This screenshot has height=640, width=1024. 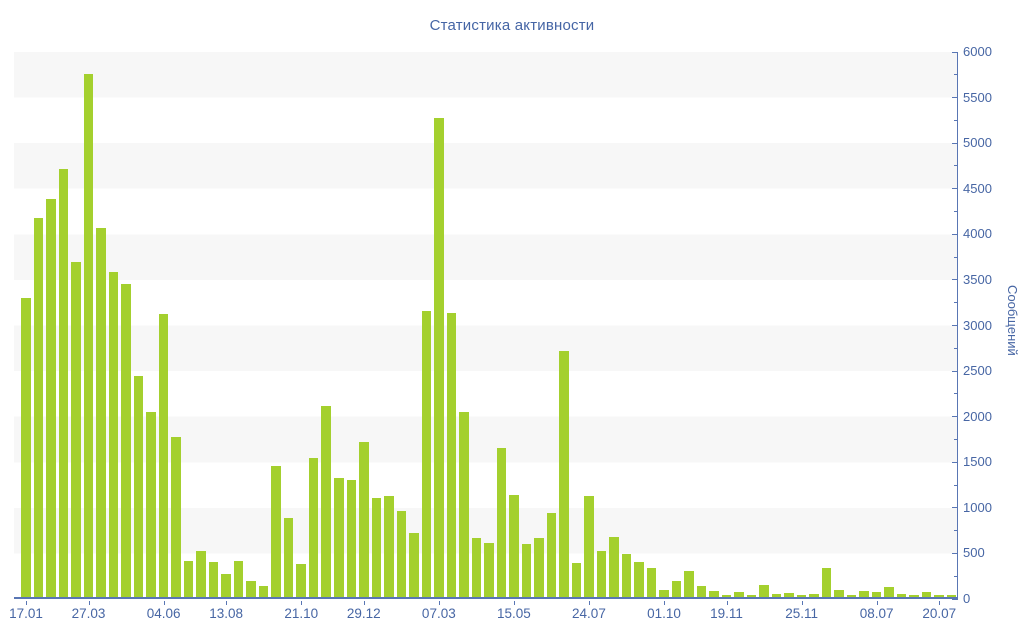 I want to click on y-tick-label: 2000, so click(x=977, y=416).